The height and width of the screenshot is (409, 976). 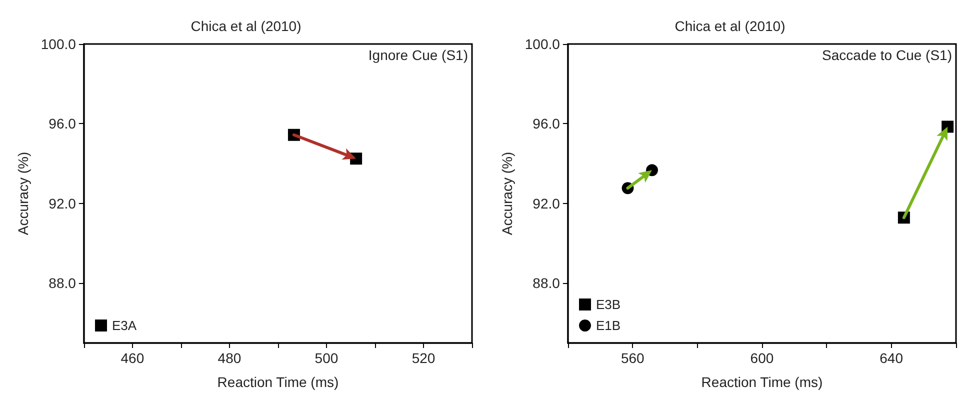 I want to click on x-tick-label: 500, so click(x=326, y=358).